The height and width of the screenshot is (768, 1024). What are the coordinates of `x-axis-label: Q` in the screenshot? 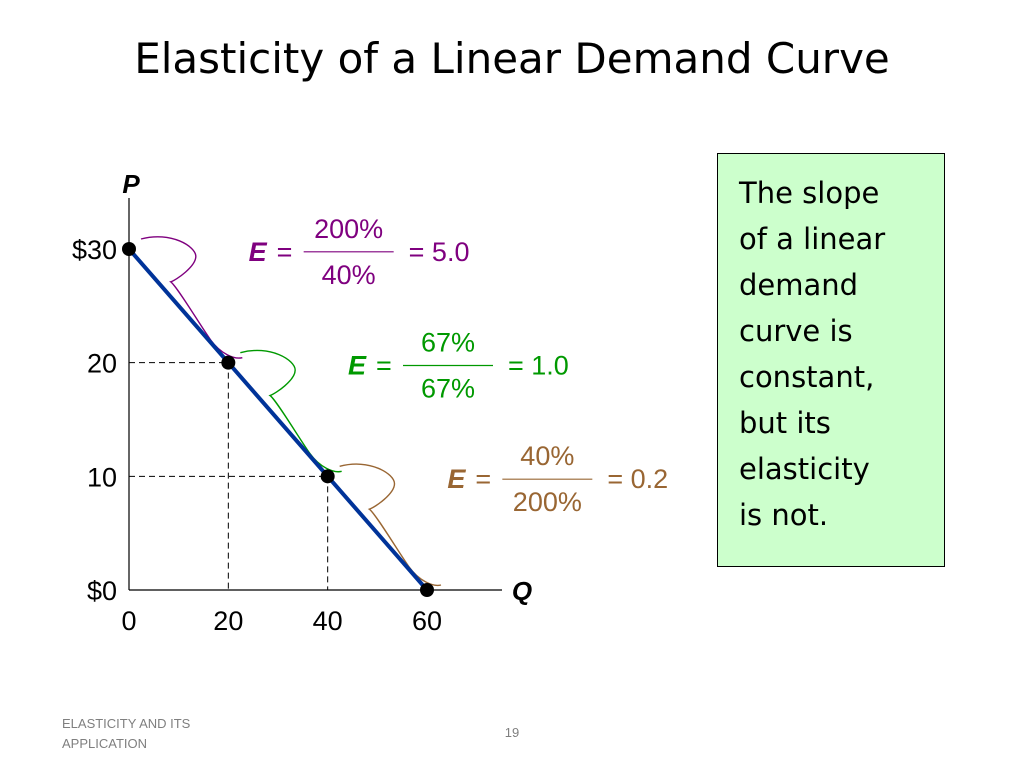 It's located at (522, 591).